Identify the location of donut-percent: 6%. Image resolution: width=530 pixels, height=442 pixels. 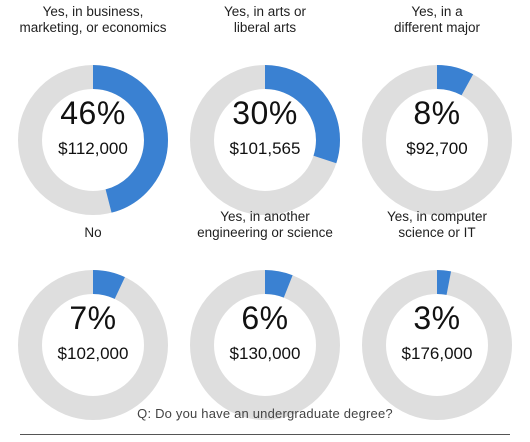
(265, 318).